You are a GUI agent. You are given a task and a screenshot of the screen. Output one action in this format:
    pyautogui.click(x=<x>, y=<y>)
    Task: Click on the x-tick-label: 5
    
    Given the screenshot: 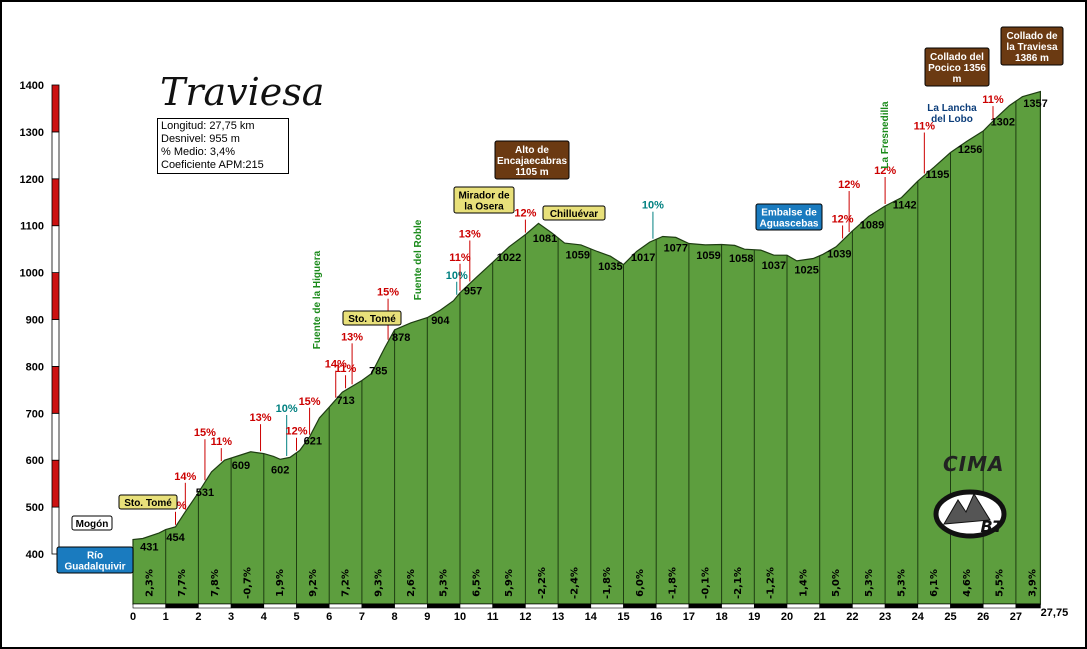 What is the action you would take?
    pyautogui.click(x=296, y=617)
    